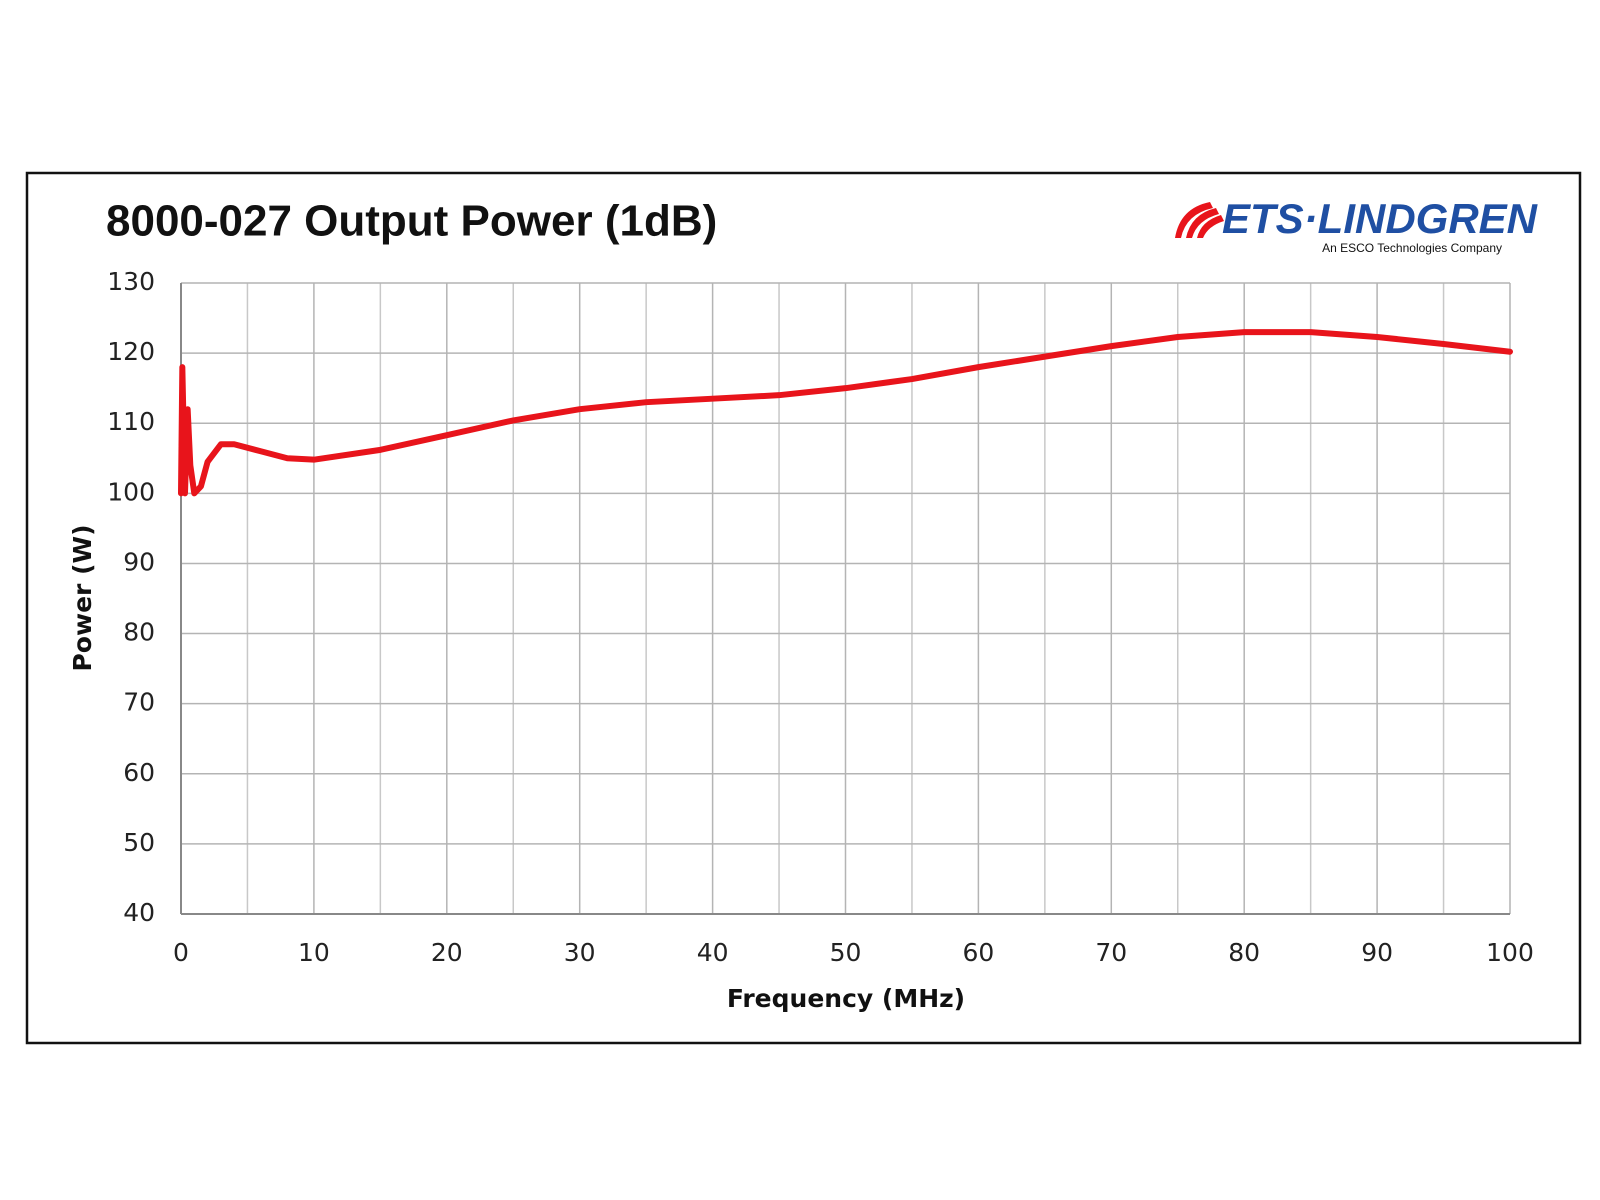  Describe the element at coordinates (845, 413) in the screenshot. I see `data-line` at that location.